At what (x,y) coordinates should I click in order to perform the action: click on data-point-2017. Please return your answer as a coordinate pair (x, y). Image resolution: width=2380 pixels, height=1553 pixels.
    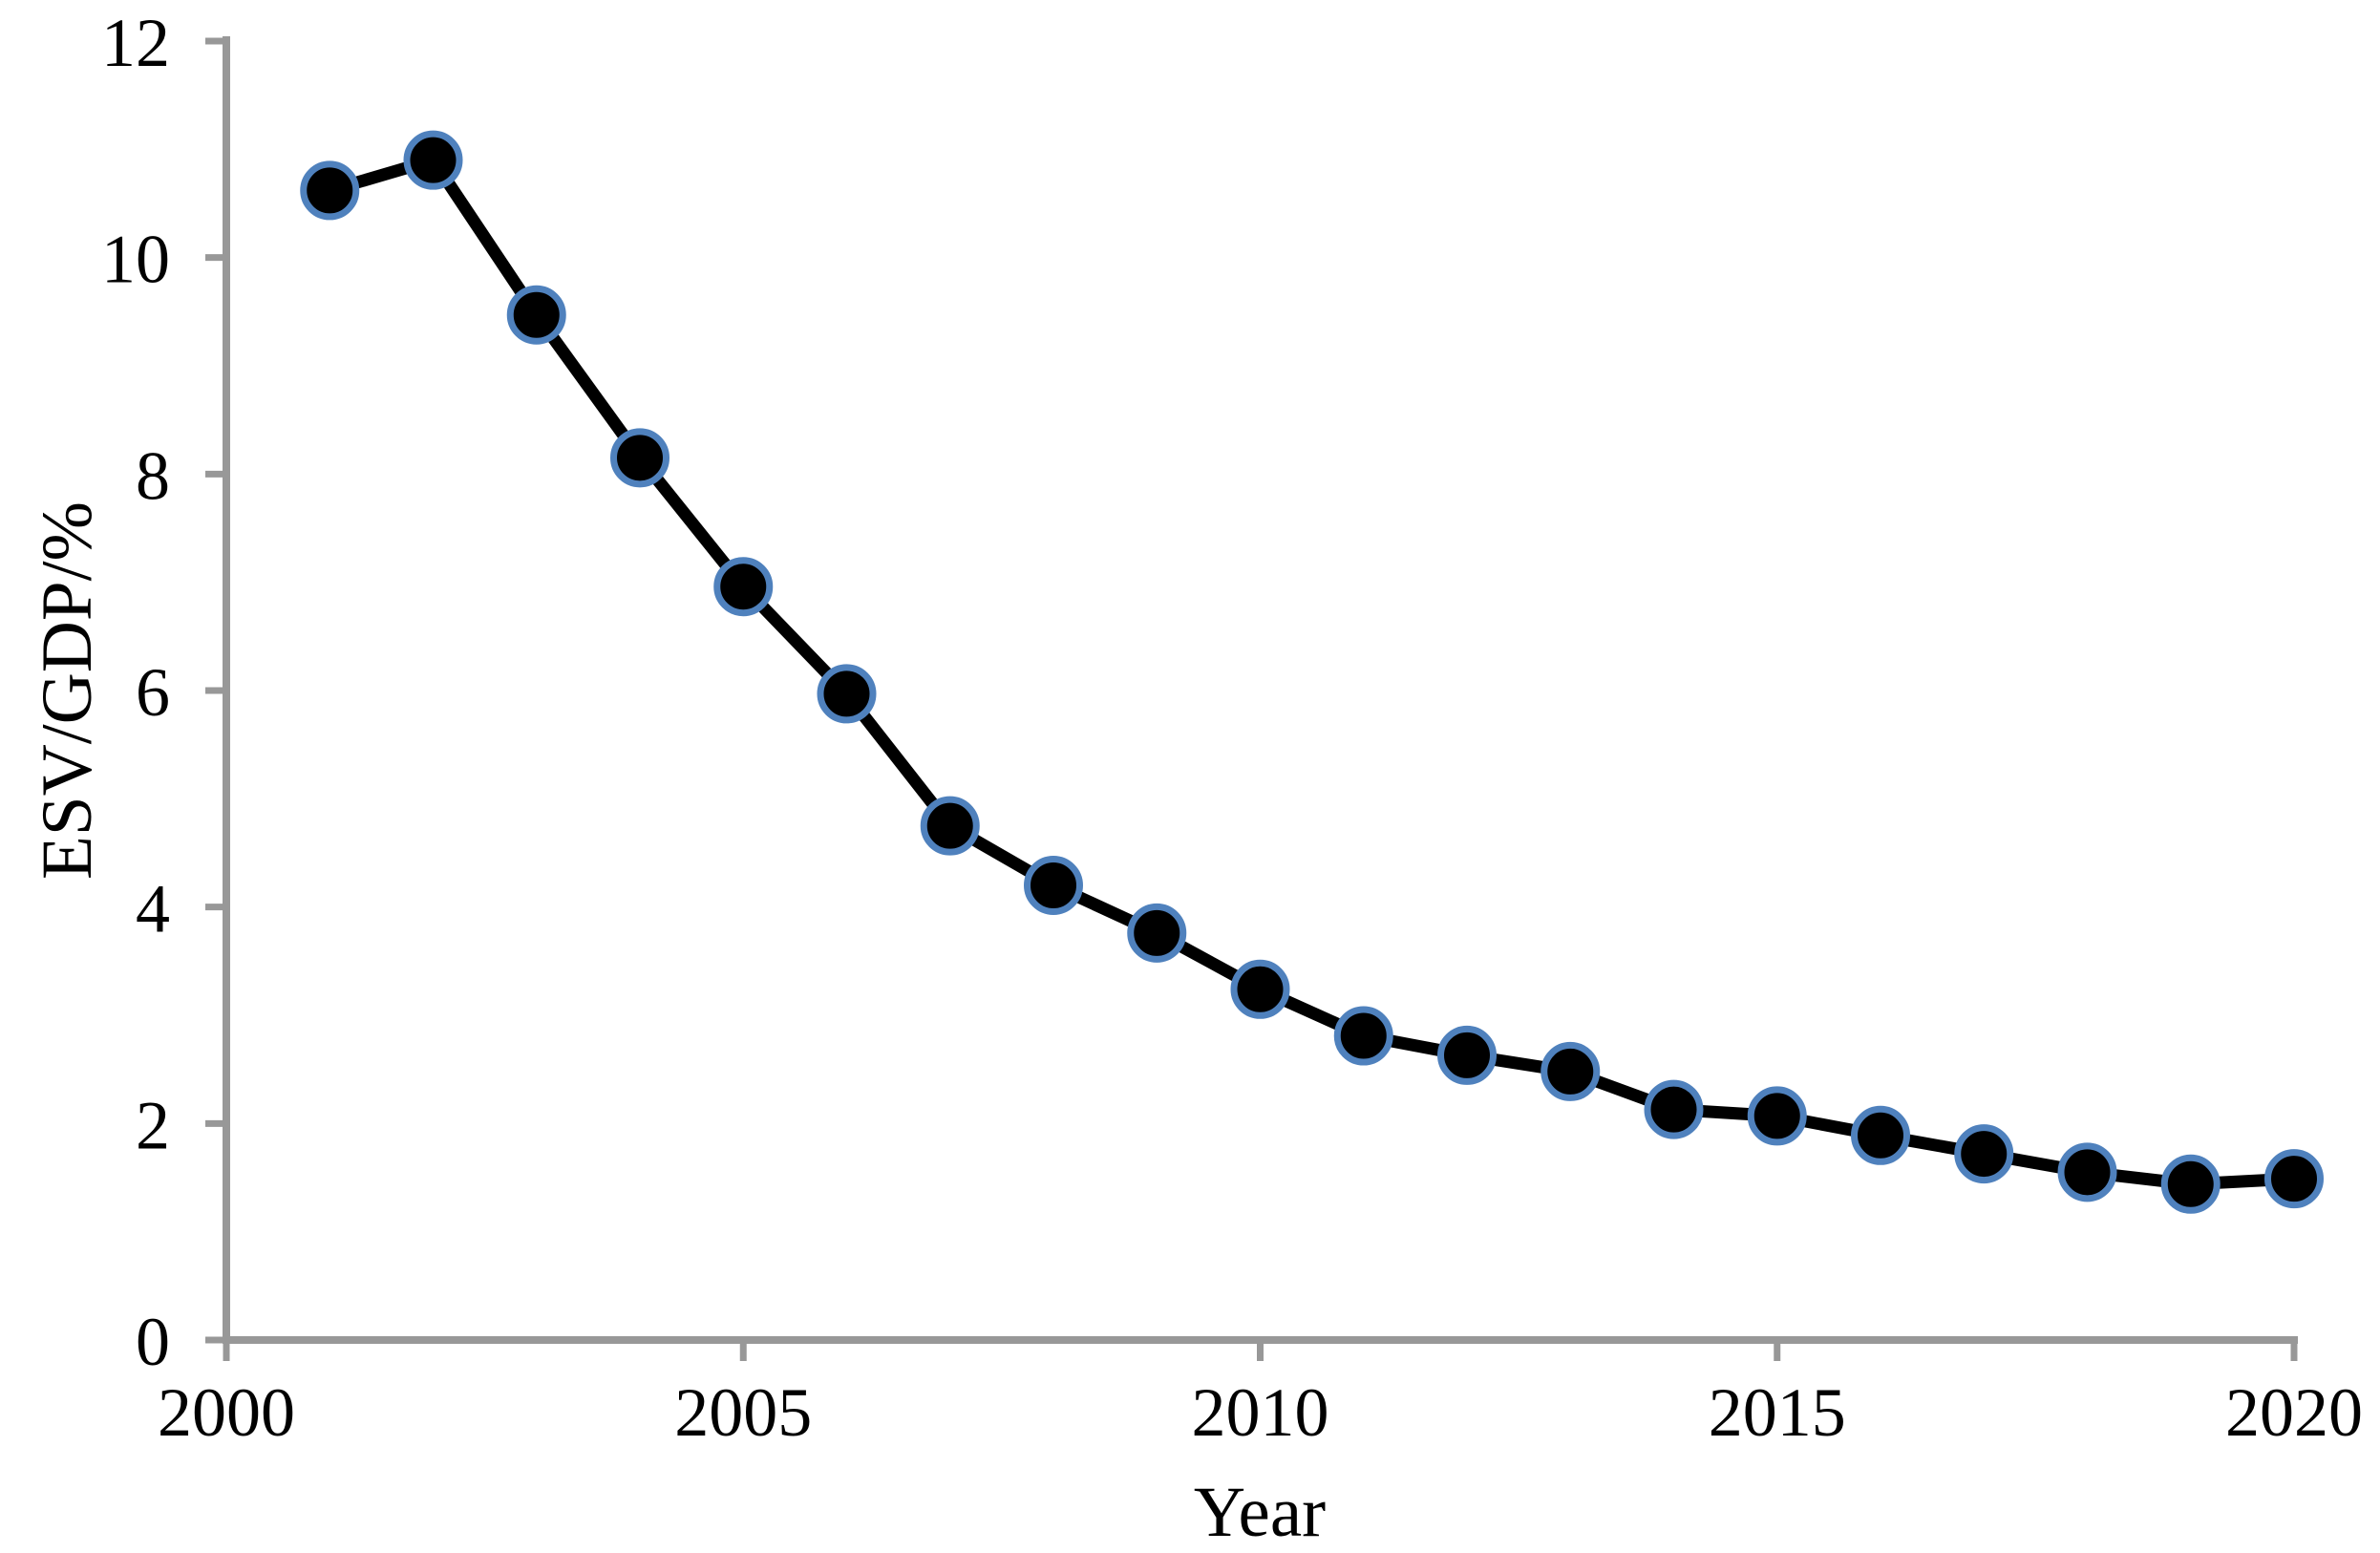
    Looking at the image, I should click on (1984, 1154).